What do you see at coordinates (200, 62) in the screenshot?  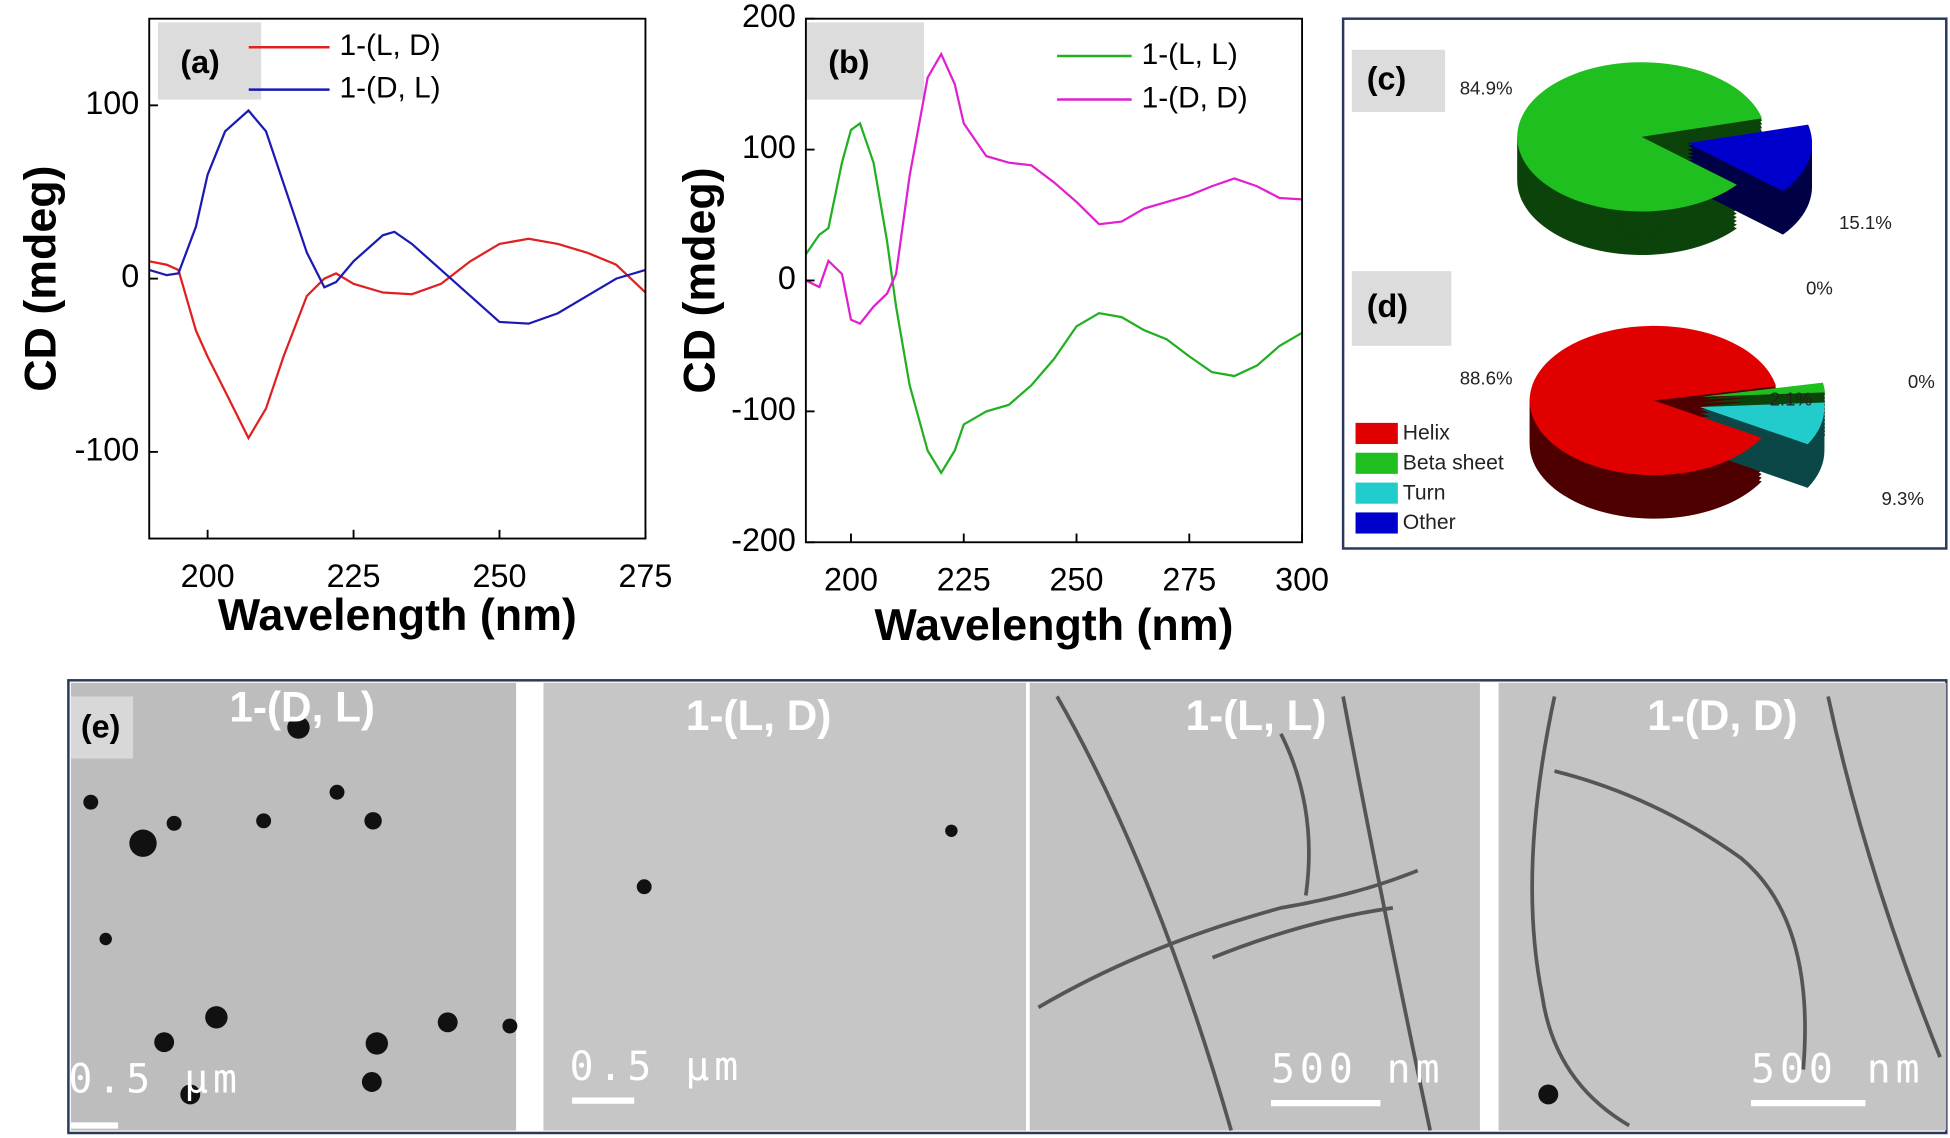 I see `panel-label: (a)` at bounding box center [200, 62].